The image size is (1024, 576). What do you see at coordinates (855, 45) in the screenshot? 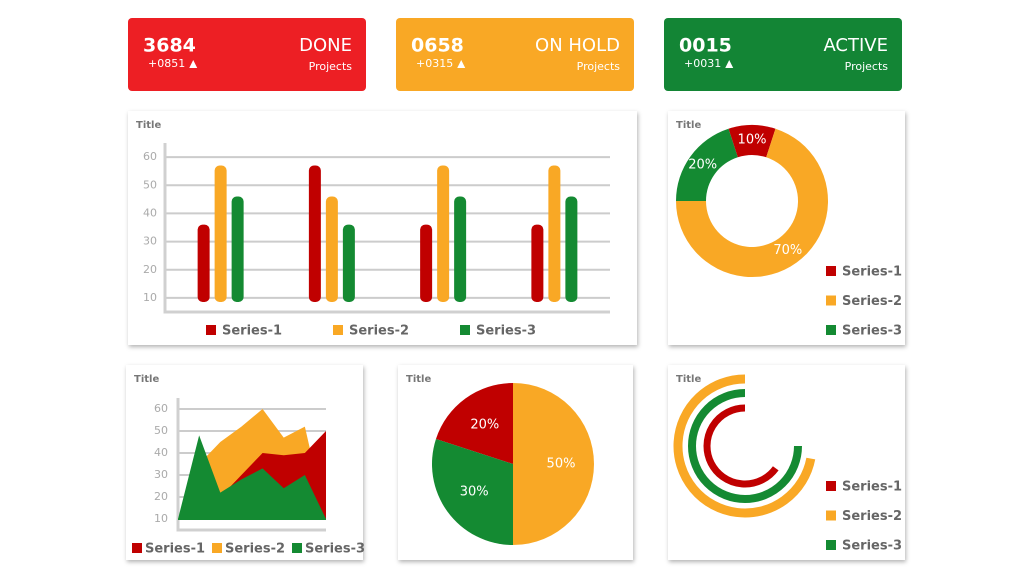
I see `kpi-label: ACTIVE` at bounding box center [855, 45].